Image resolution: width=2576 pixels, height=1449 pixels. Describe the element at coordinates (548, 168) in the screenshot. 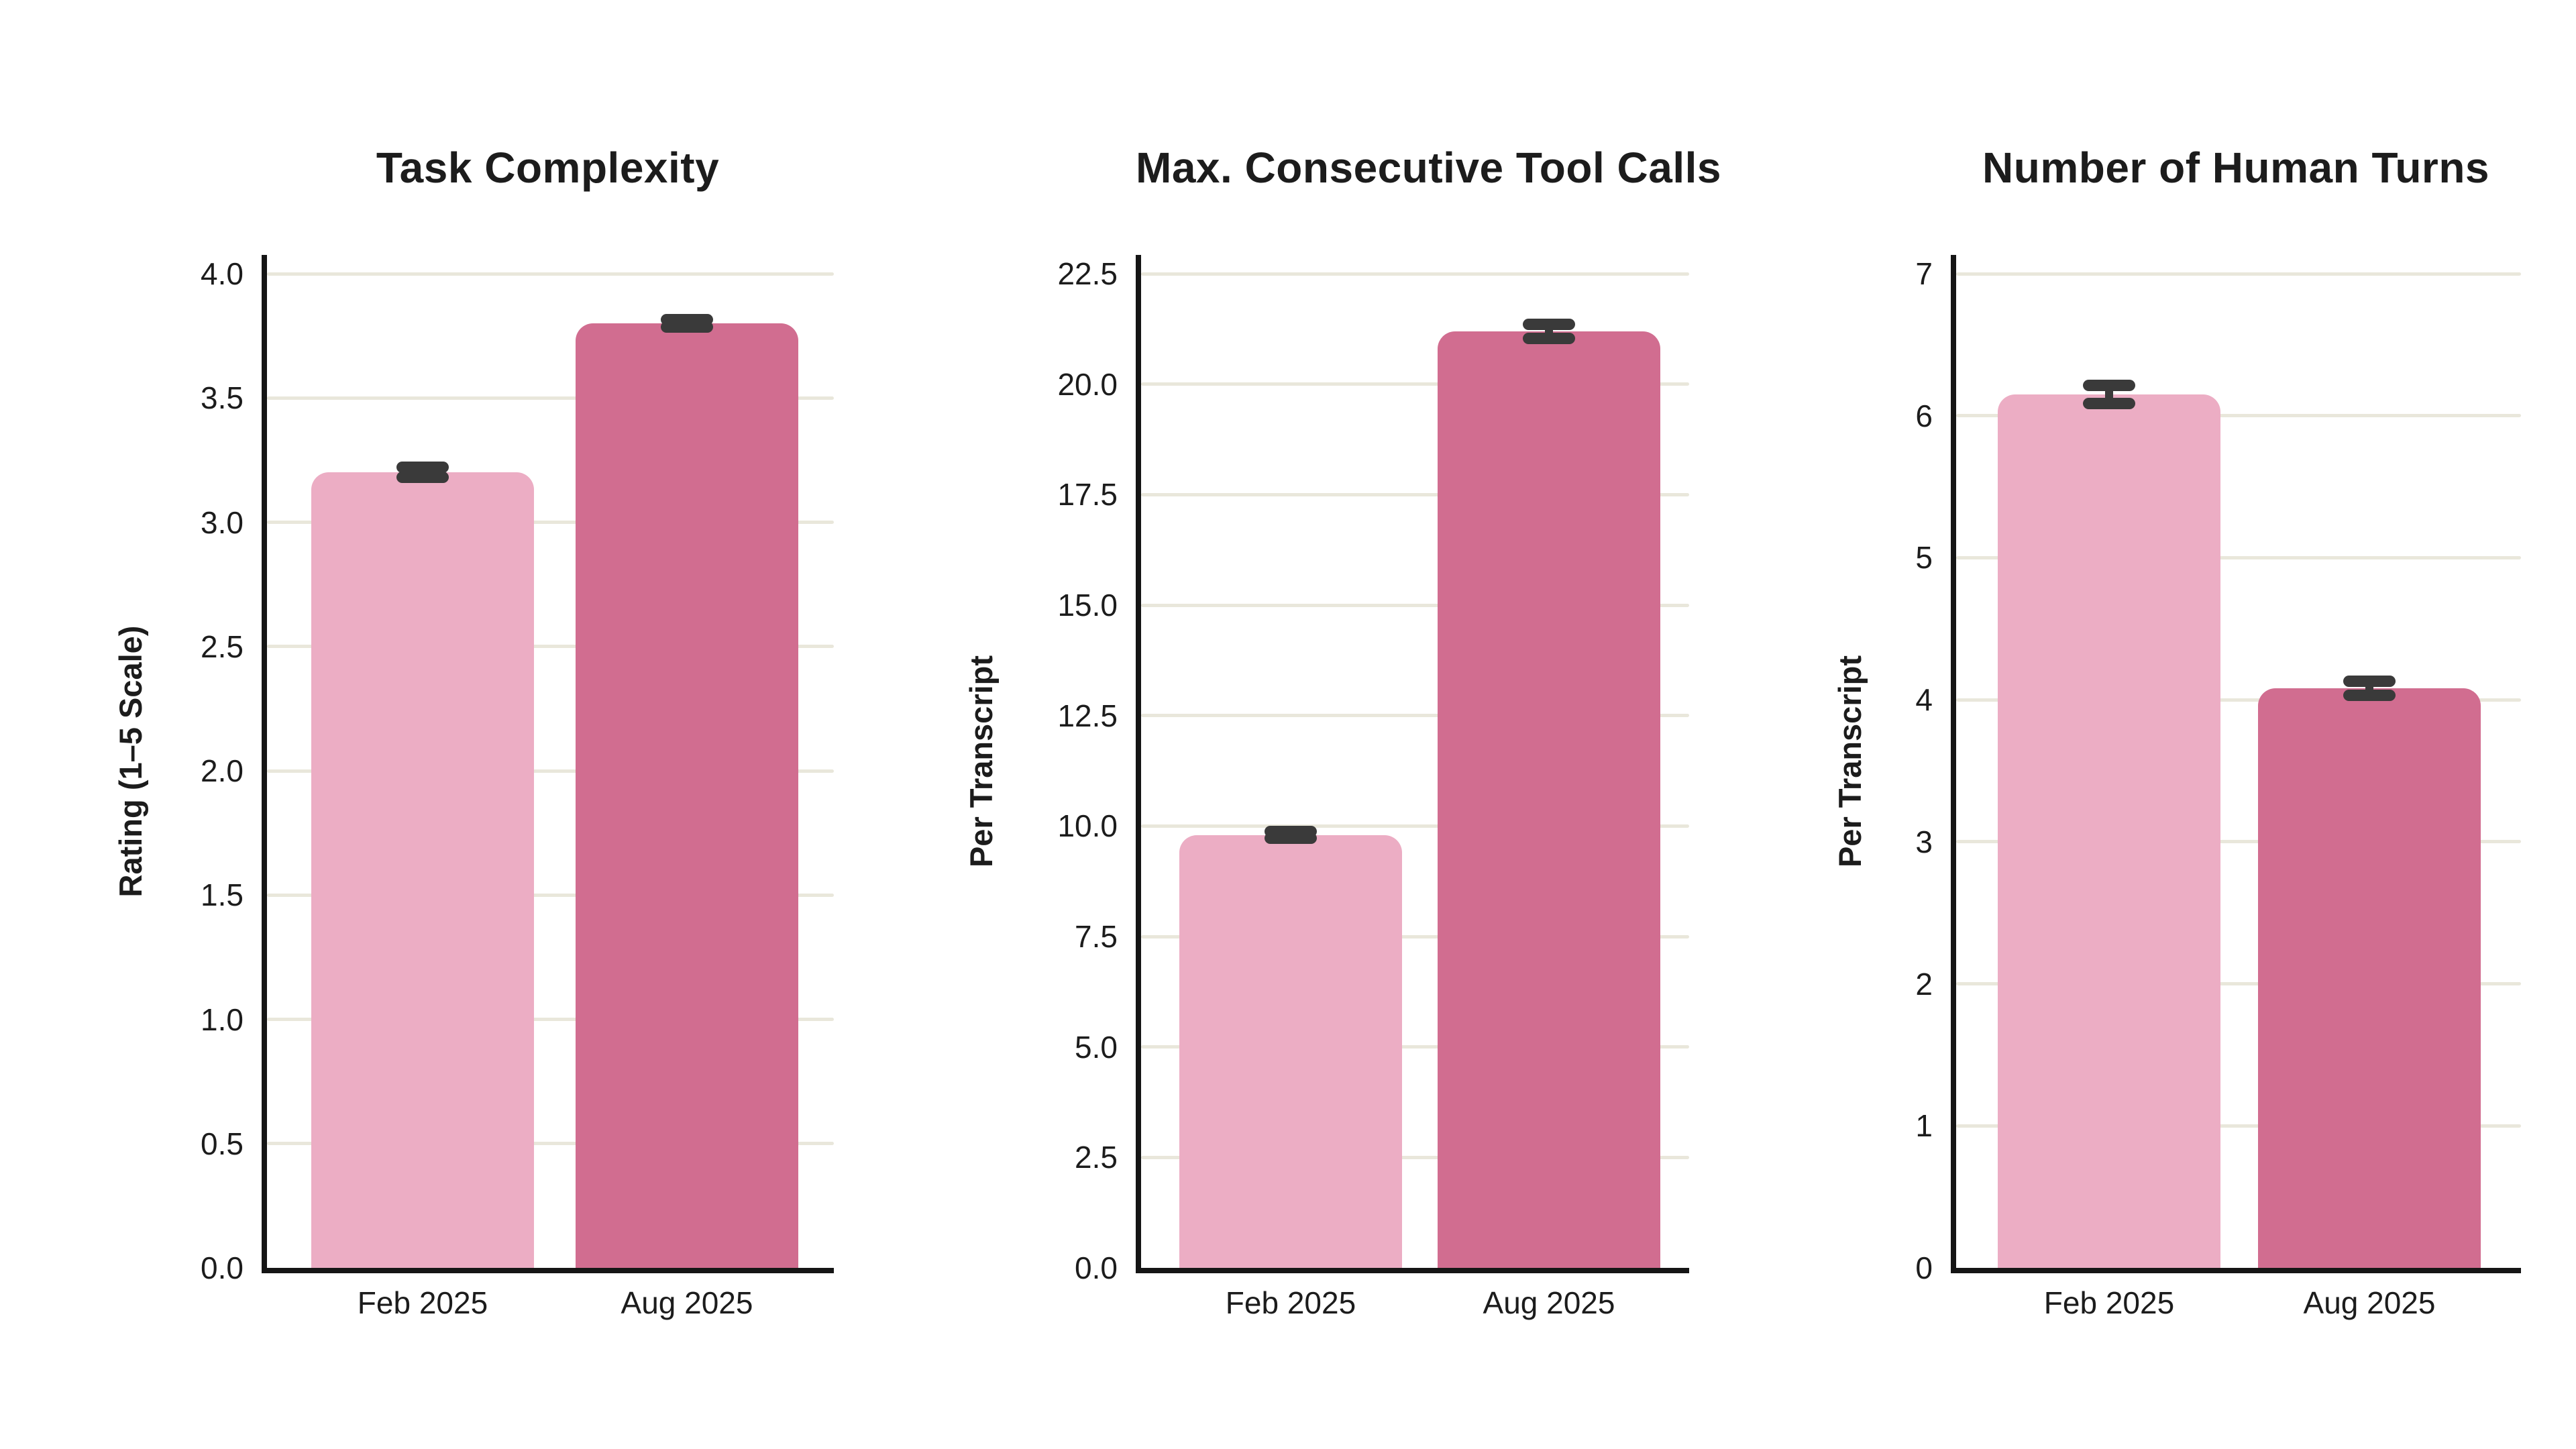

I see `chart-title: Task Complexity` at that location.